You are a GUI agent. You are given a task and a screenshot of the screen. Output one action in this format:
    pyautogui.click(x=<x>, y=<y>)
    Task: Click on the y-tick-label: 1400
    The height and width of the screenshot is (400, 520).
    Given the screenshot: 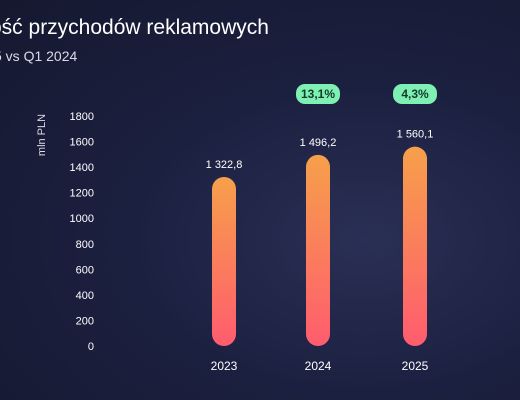 What is the action you would take?
    pyautogui.click(x=82, y=168)
    